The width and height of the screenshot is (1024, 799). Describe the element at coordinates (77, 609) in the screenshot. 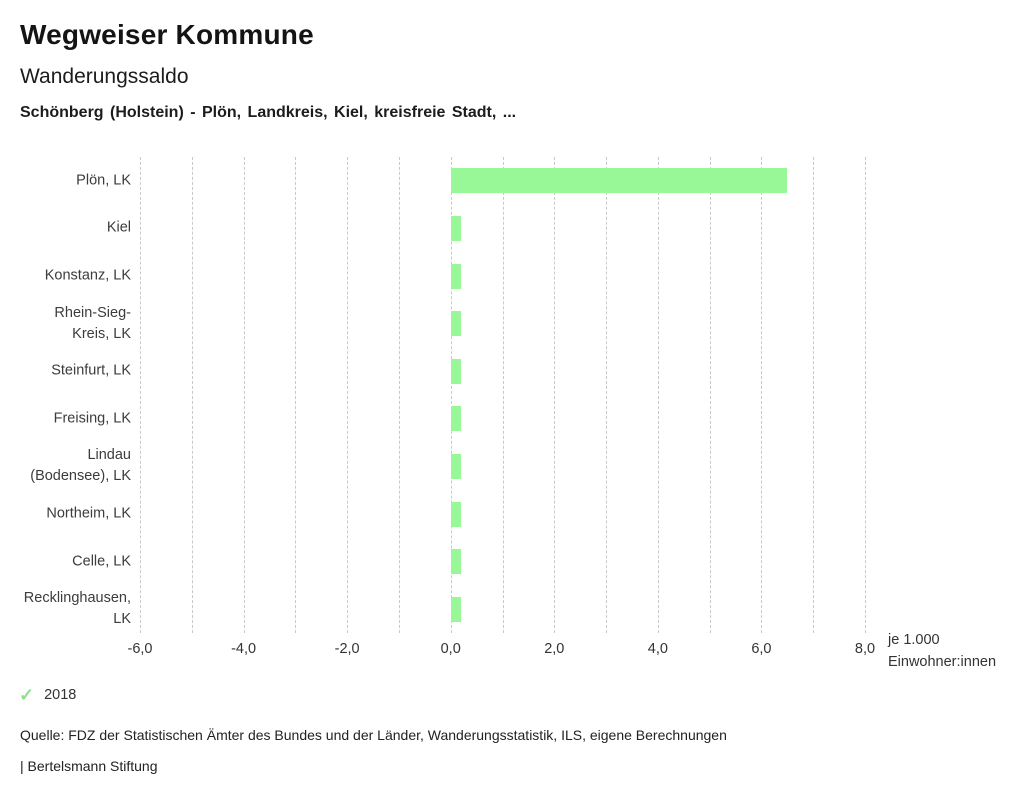

I see `category-label: Recklinghausen, LK` at that location.